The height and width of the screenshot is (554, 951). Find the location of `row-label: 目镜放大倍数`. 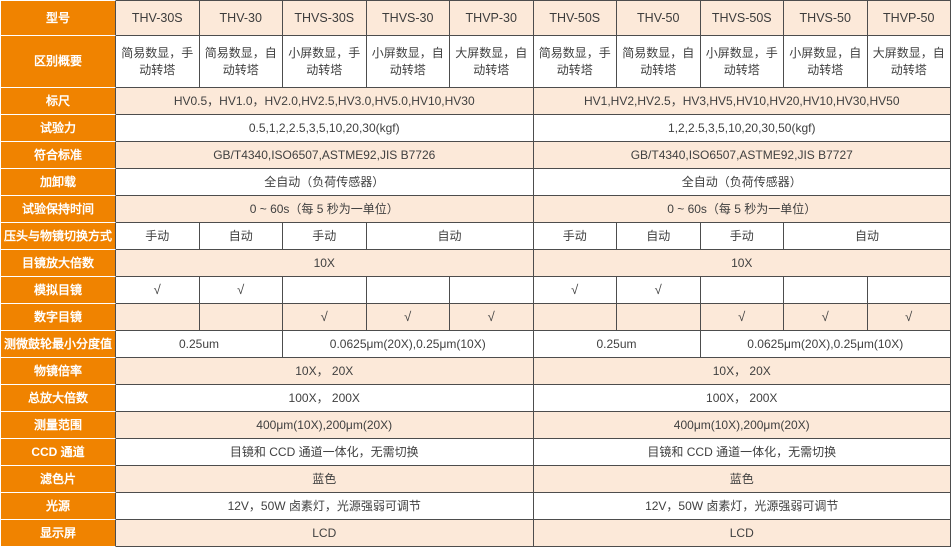

row-label: 目镜放大倍数 is located at coordinates (58, 263).